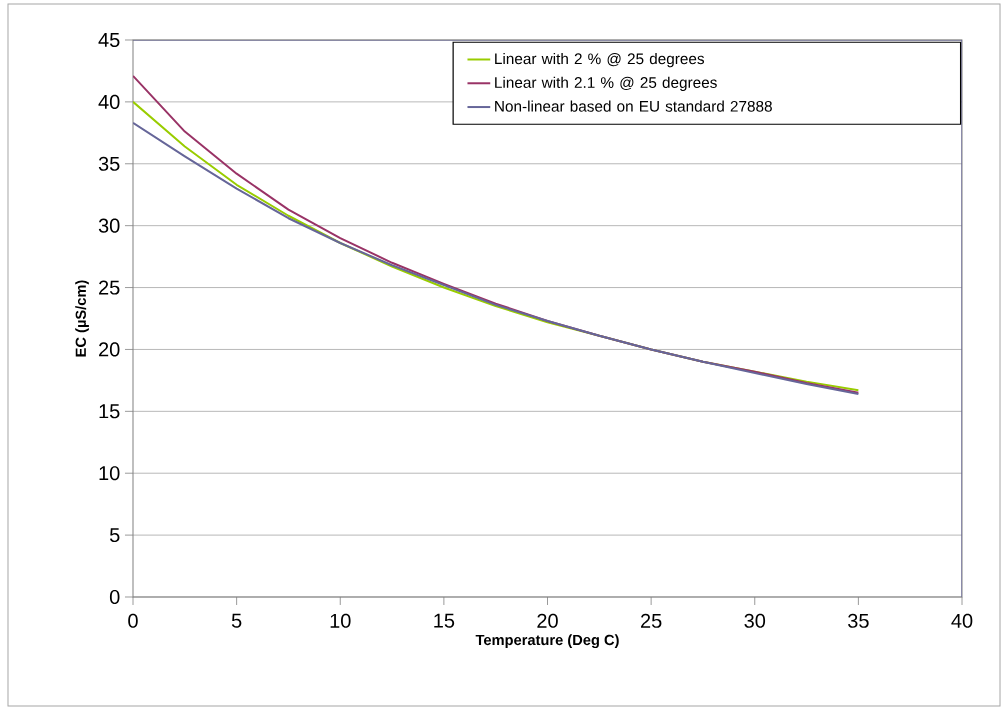 Image resolution: width=1006 pixels, height=710 pixels. Describe the element at coordinates (109, 225) in the screenshot. I see `y-tick-label: 30` at that location.